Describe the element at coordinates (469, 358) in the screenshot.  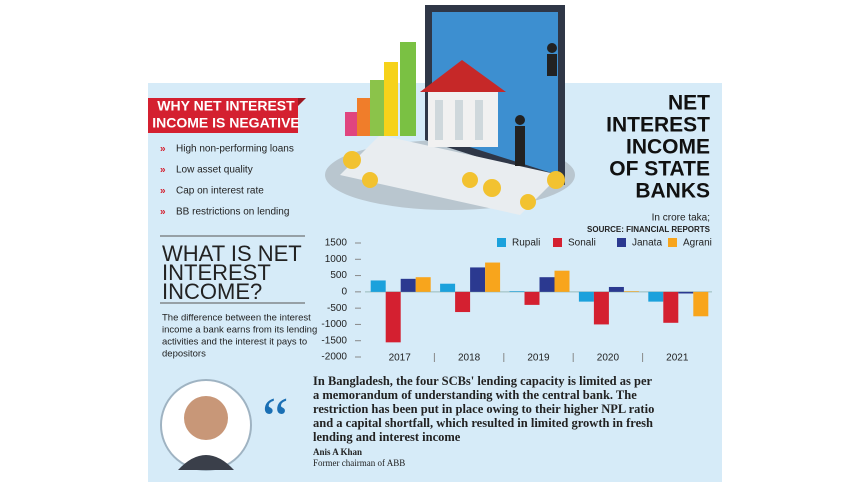
I see `x-tick-label: 2018` at that location.